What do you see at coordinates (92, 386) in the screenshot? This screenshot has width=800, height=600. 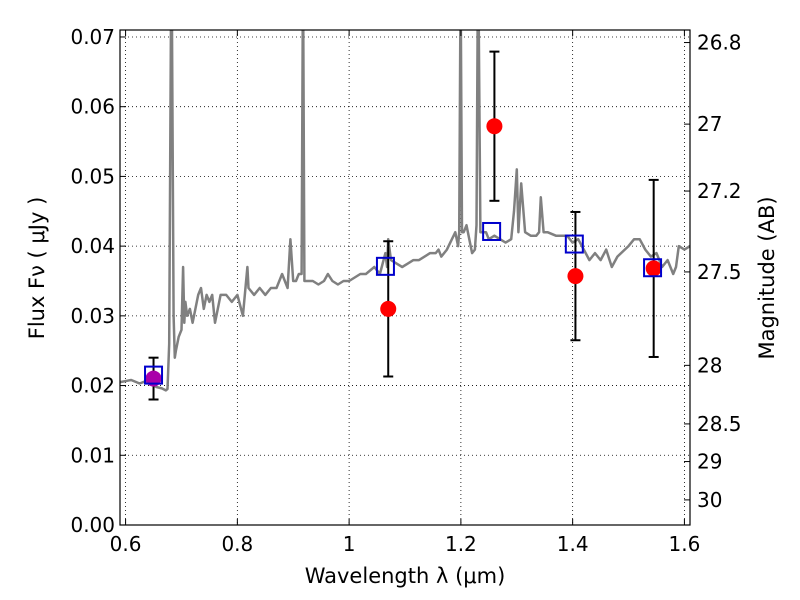 I see `y-tick-label: 0.02` at bounding box center [92, 386].